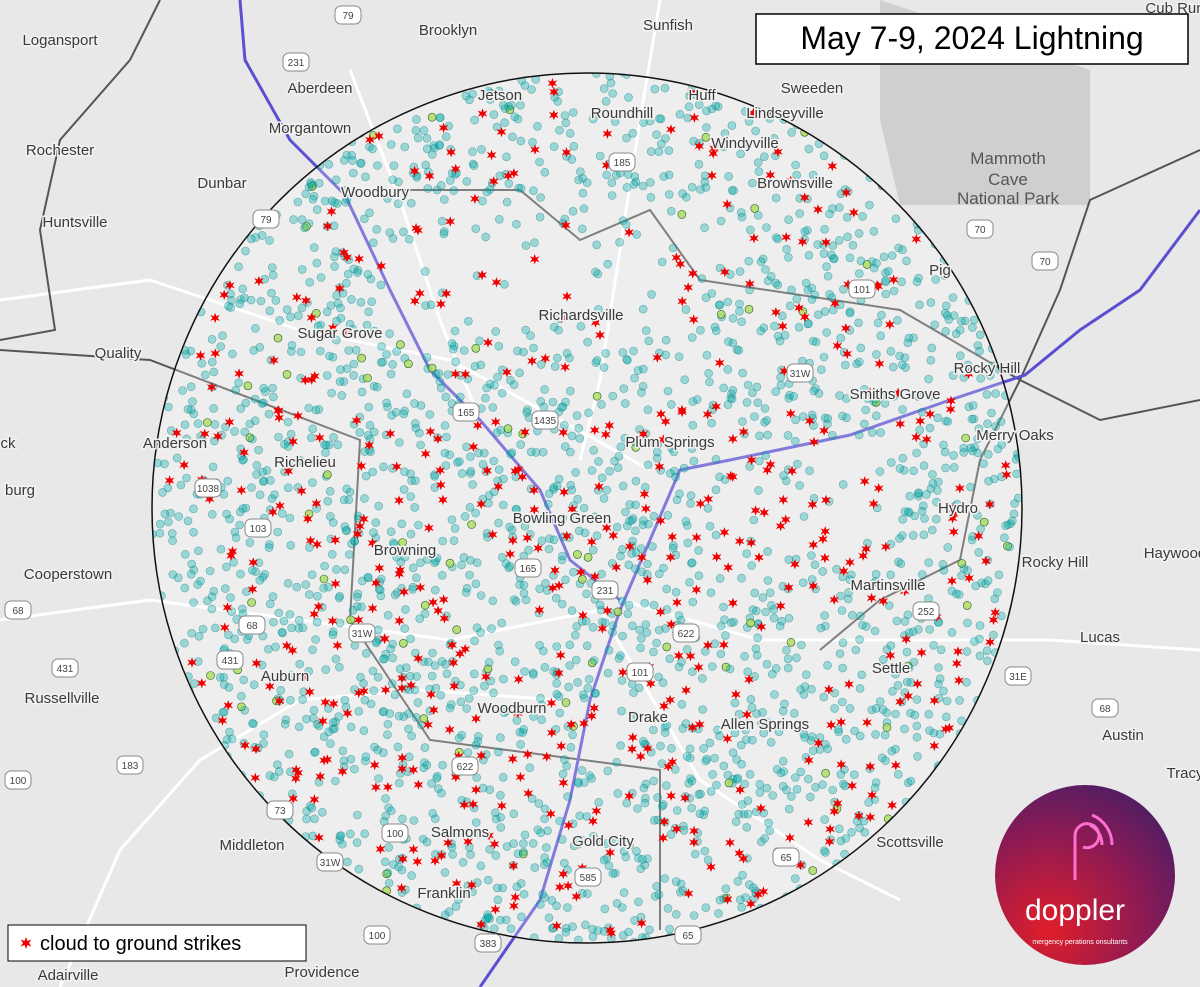 The width and height of the screenshot is (1200, 987). Describe the element at coordinates (175, 443) in the screenshot. I see `place-label: Anderson` at that location.